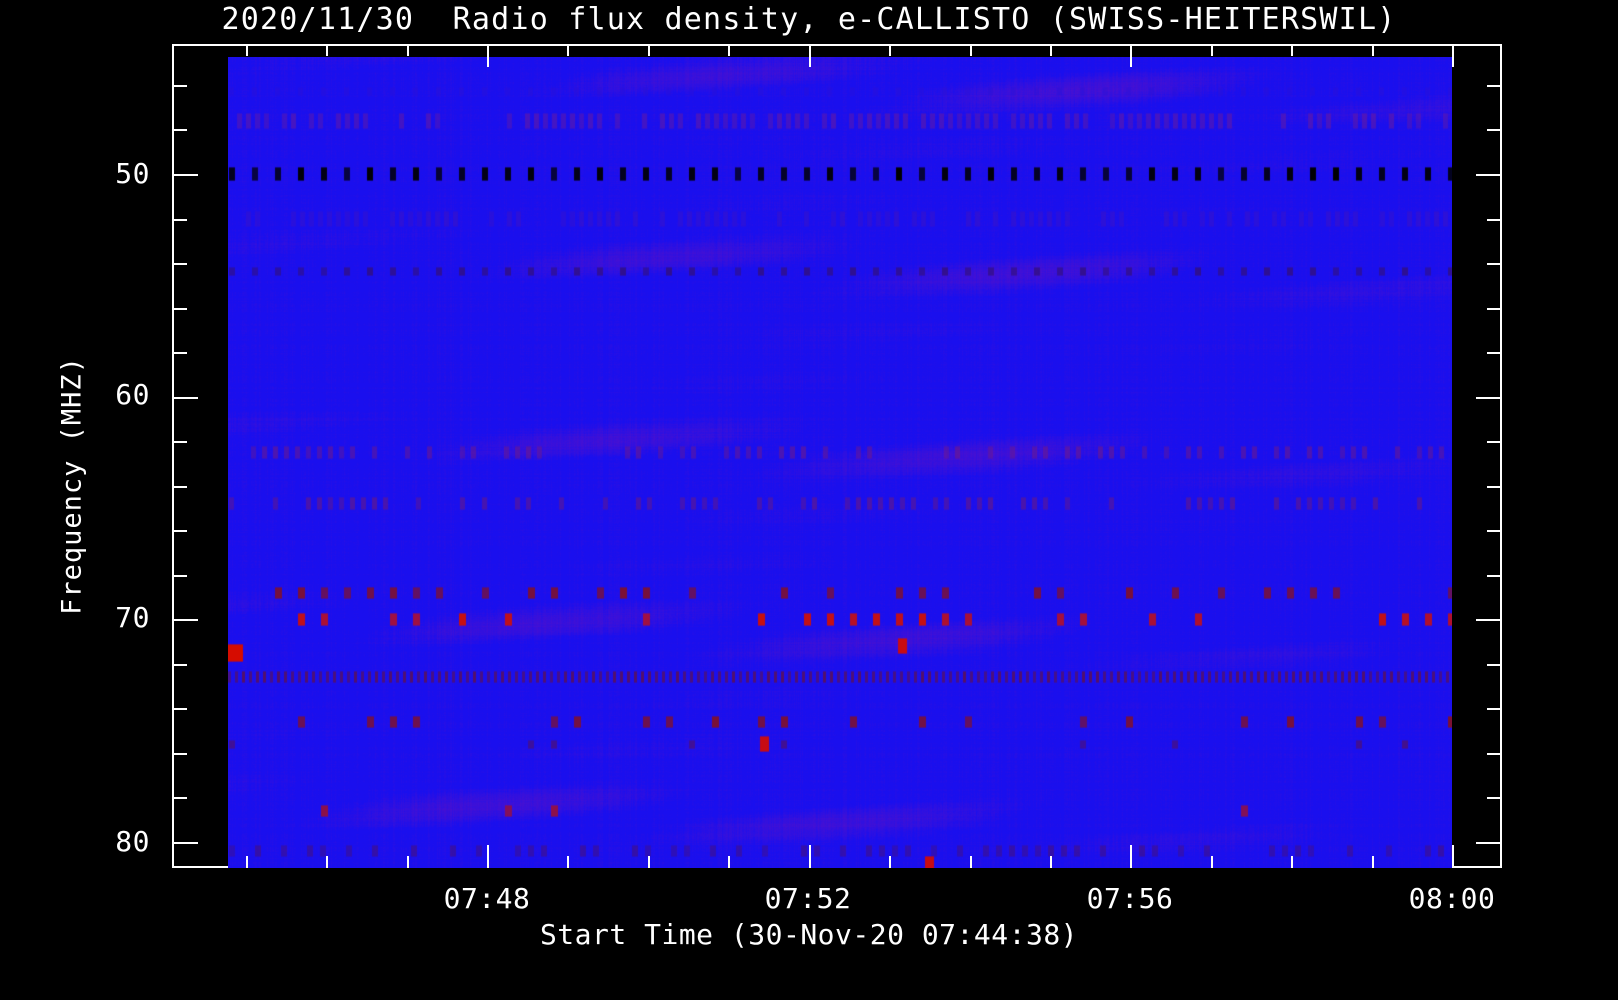  What do you see at coordinates (132, 173) in the screenshot?
I see `ytick-label-50: 50` at bounding box center [132, 173].